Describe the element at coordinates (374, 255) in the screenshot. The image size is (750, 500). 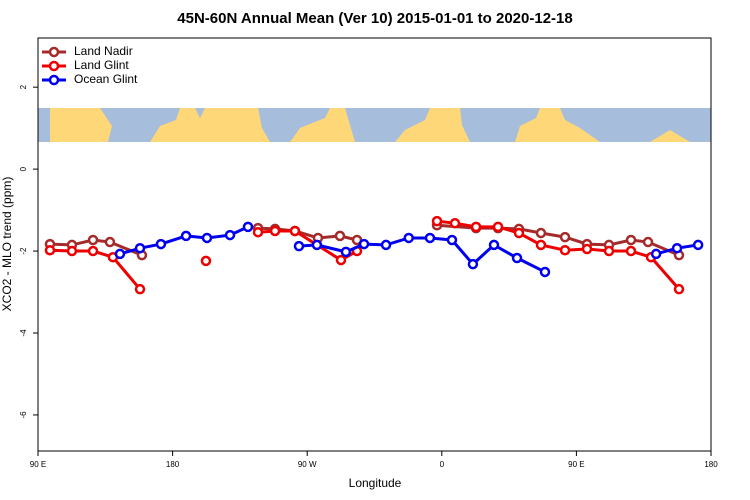
I see `plot-area` at that location.